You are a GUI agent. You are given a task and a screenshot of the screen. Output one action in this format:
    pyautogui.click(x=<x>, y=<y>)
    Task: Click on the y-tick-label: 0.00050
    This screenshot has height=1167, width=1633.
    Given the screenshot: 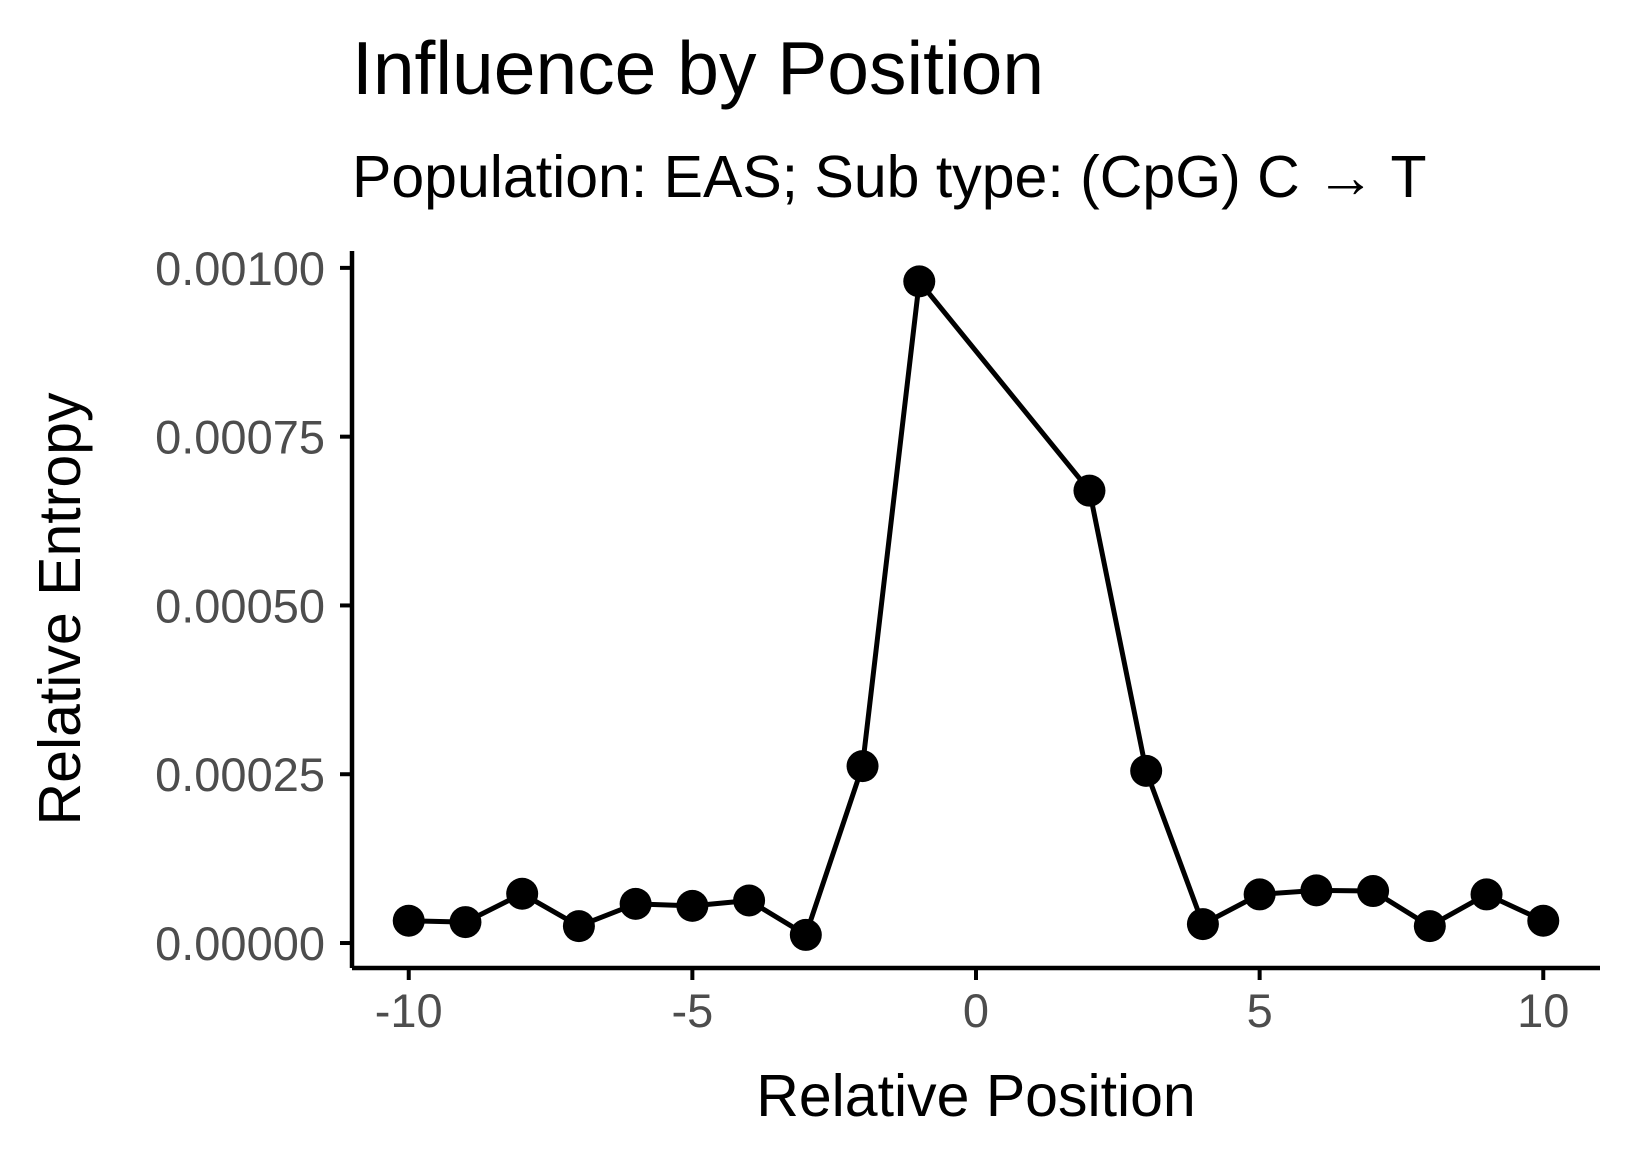 What is the action you would take?
    pyautogui.click(x=240, y=605)
    